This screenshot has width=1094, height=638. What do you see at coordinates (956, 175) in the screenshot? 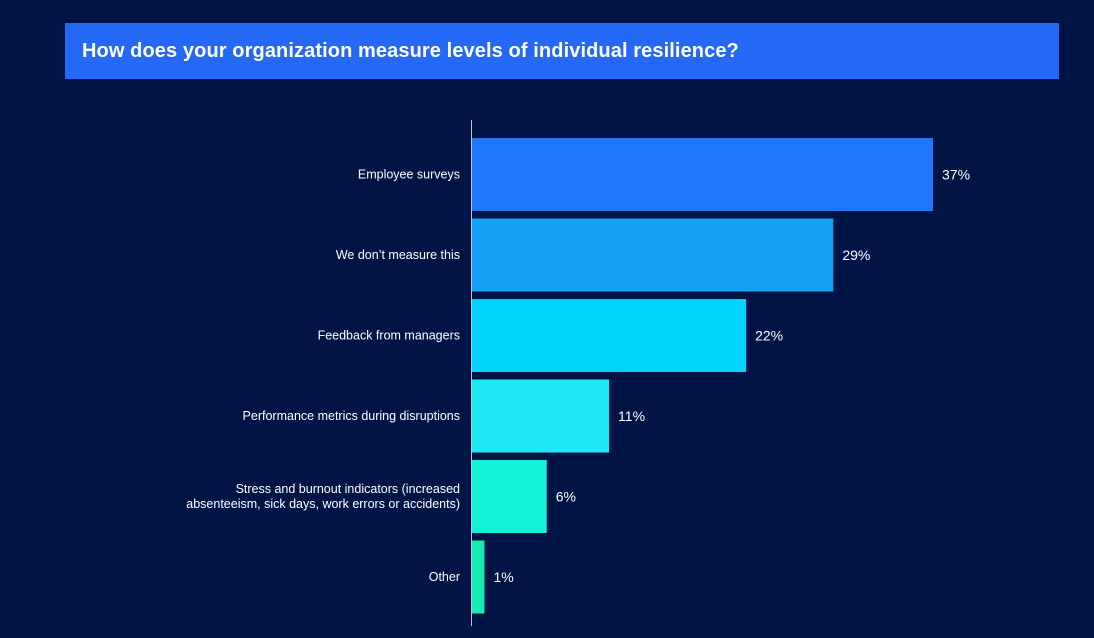
I see `value-label-1: 37%` at bounding box center [956, 175].